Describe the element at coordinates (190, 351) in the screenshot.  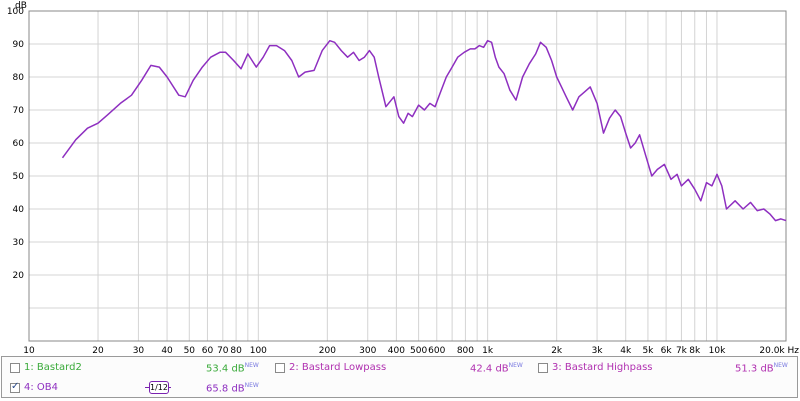
I see `x-tick-label: 50` at that location.